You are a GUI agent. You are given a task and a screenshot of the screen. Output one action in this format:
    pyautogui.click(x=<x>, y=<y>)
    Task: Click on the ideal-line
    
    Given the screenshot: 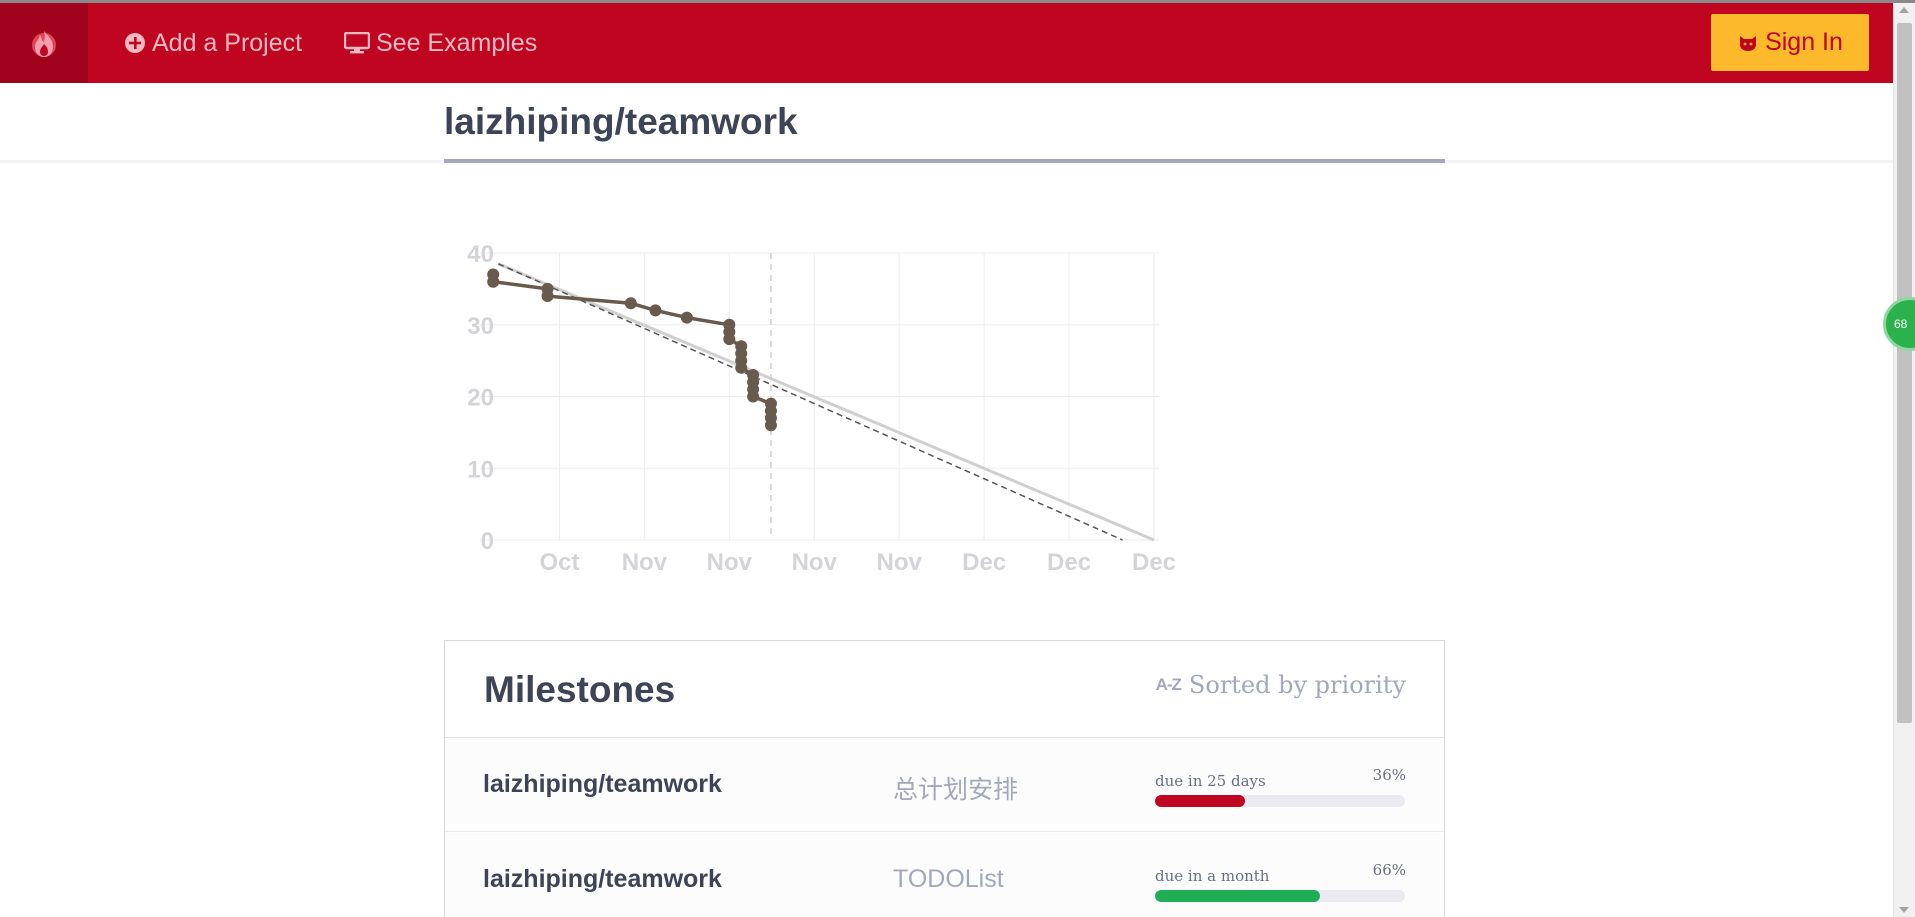 What is the action you would take?
    pyautogui.click(x=826, y=402)
    